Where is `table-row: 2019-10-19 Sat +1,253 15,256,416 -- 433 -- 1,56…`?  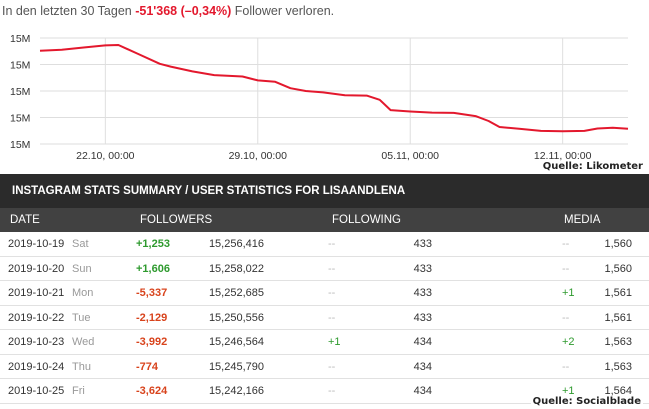
table-row: 2019-10-19 Sat +1,253 15,256,416 -- 433 -- 1,56… is located at coordinates (324, 244).